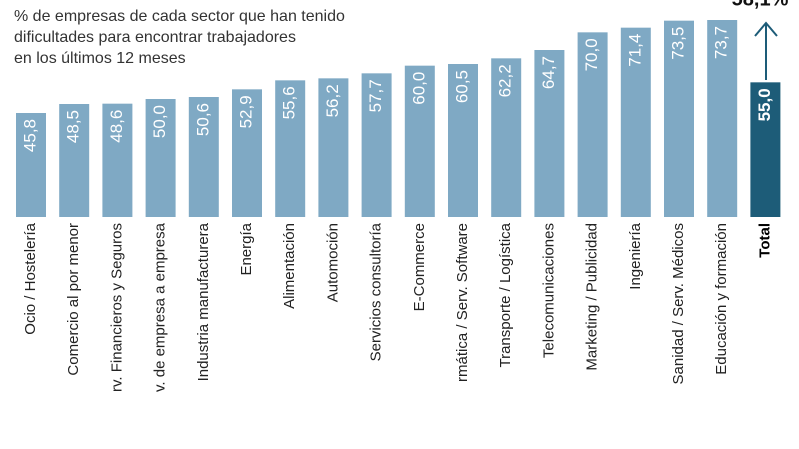  Describe the element at coordinates (202, 119) in the screenshot. I see `value-label: 50,6` at that location.